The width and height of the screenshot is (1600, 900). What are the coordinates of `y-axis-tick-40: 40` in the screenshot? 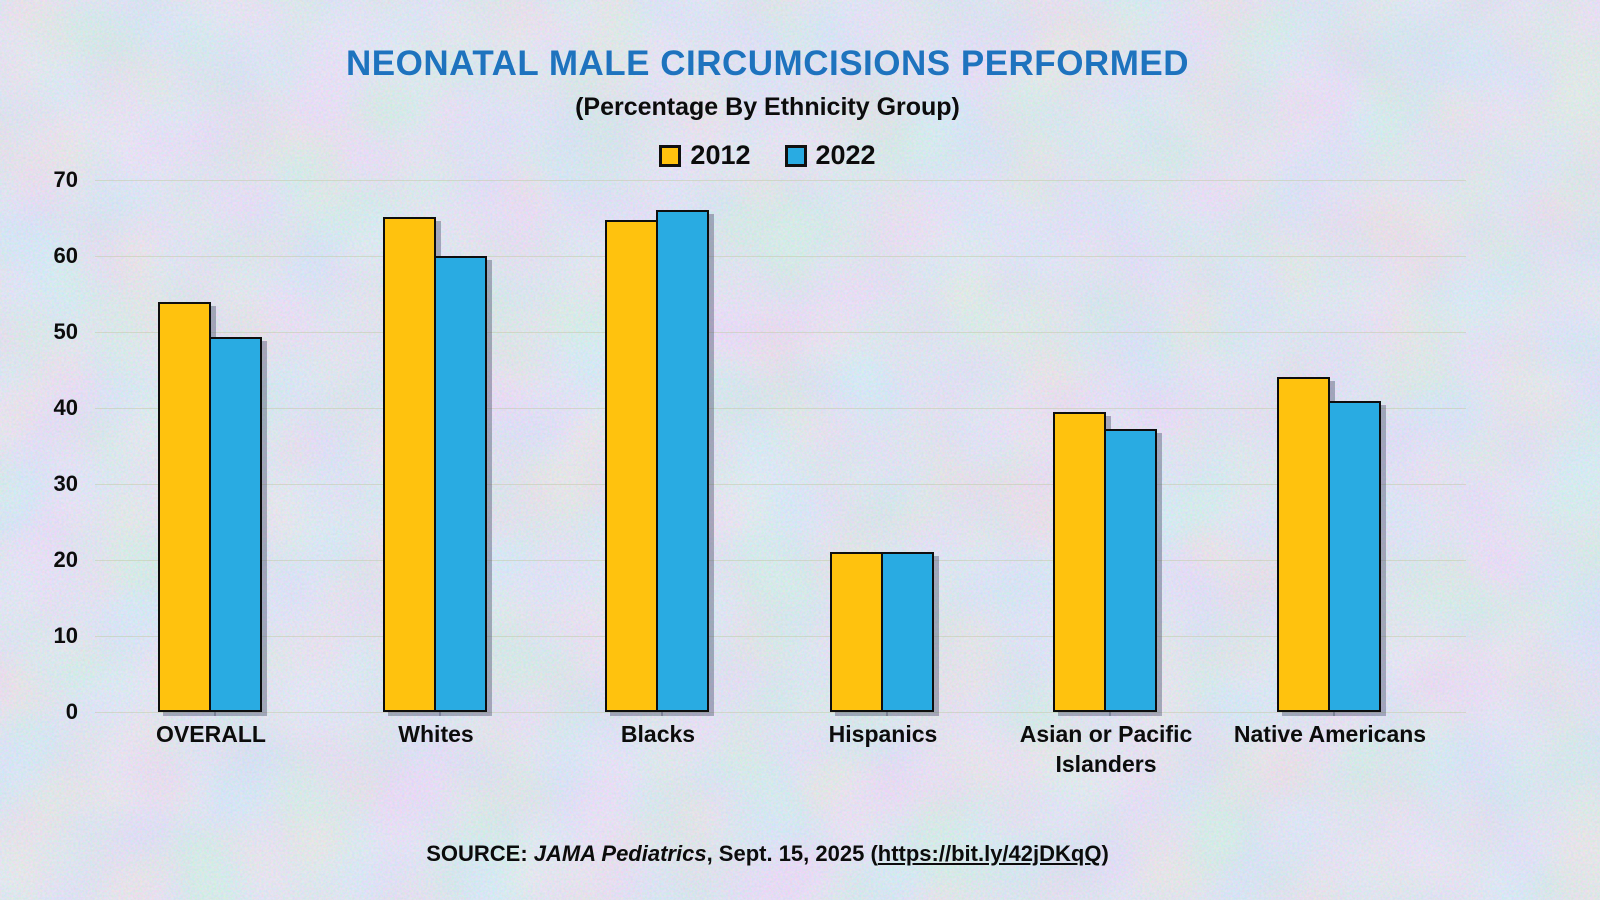 It's located at (65, 407).